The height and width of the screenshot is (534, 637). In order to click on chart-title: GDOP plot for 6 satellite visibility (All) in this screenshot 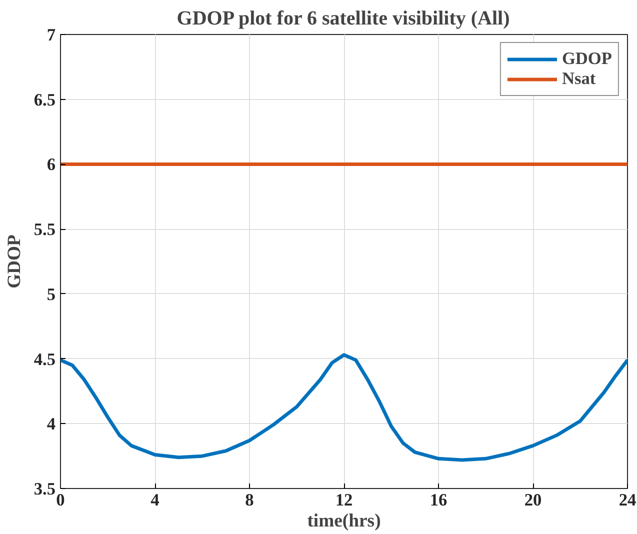, I will do `click(343, 19)`.